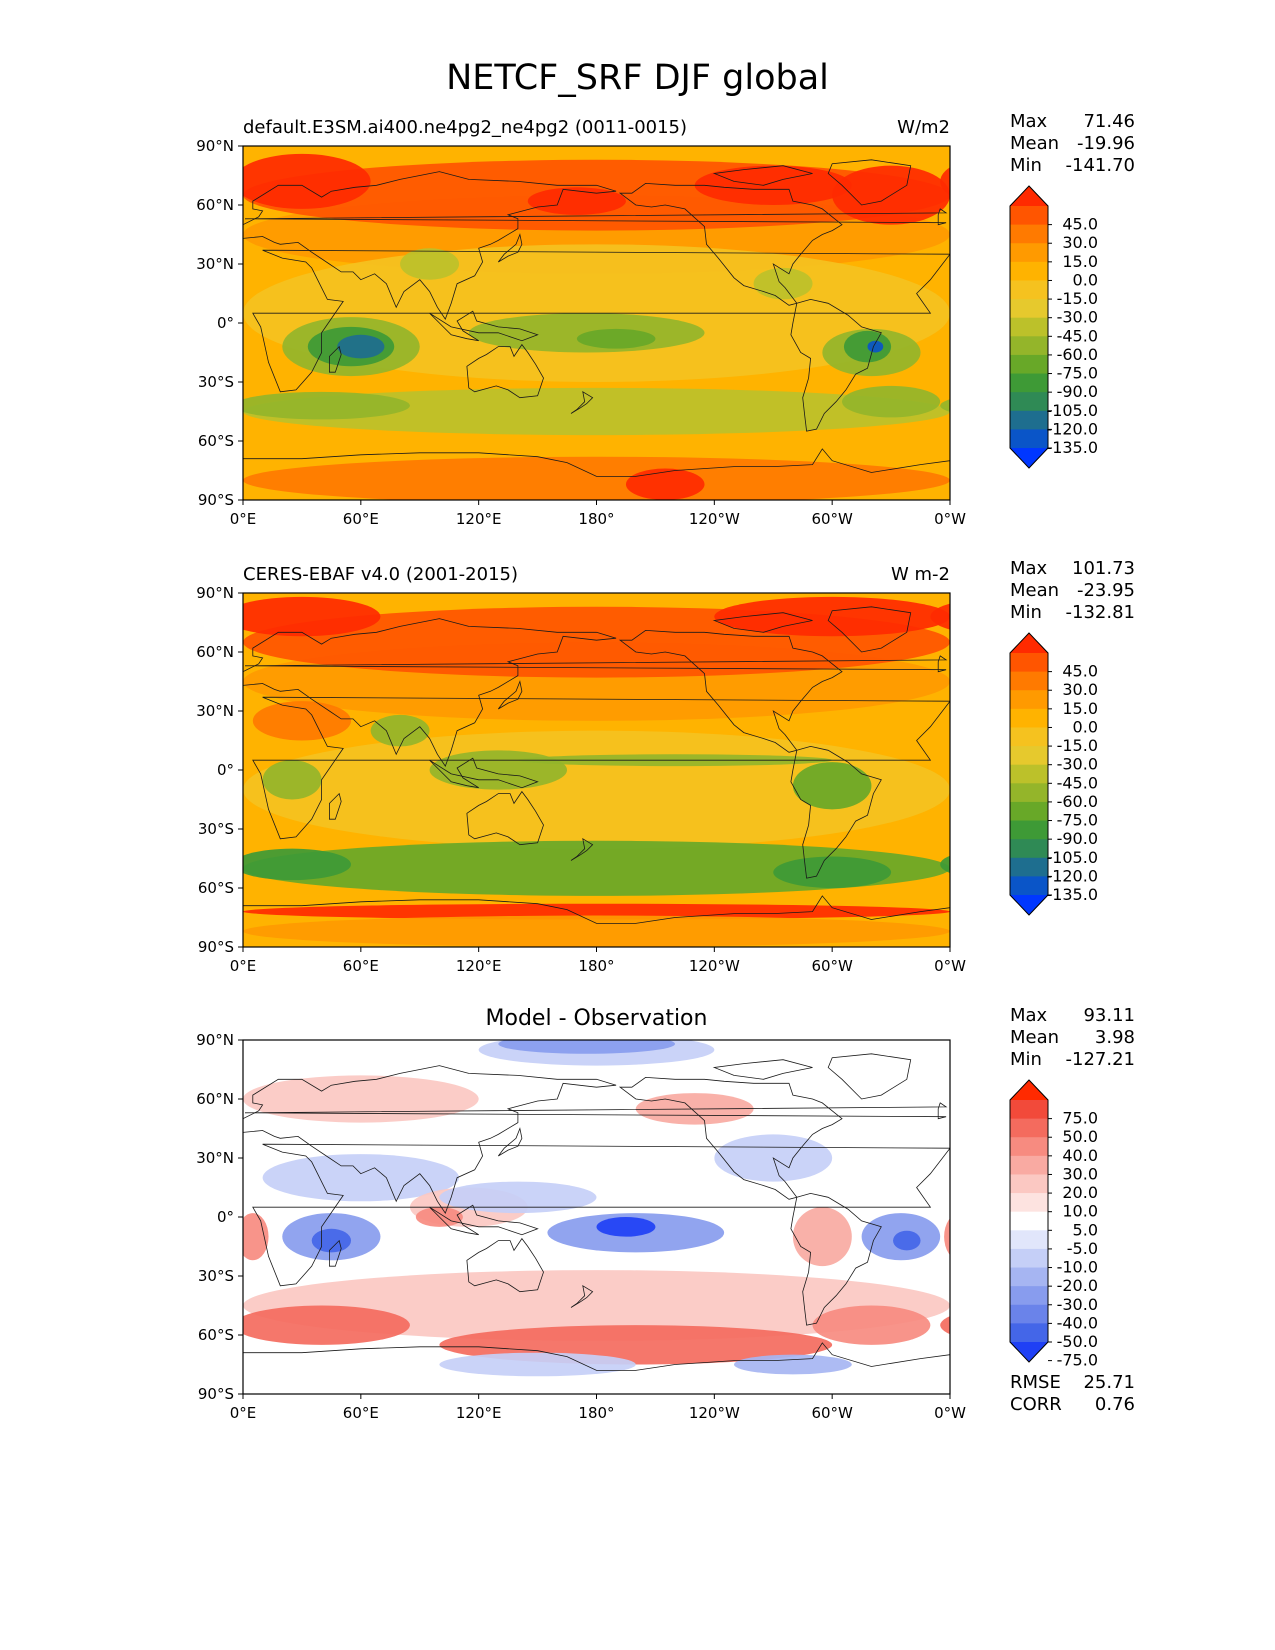 The image size is (1275, 1650). What do you see at coordinates (1085, 1229) in the screenshot?
I see `colorbar-tick-label: 5.0` at bounding box center [1085, 1229].